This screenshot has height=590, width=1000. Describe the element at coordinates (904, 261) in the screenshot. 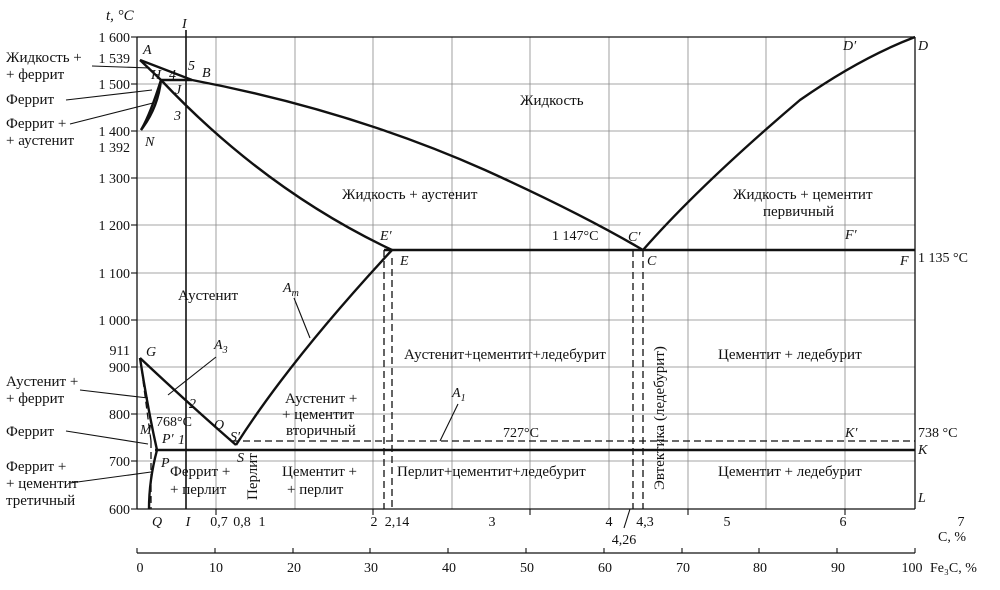

I see `point-f: F` at that location.